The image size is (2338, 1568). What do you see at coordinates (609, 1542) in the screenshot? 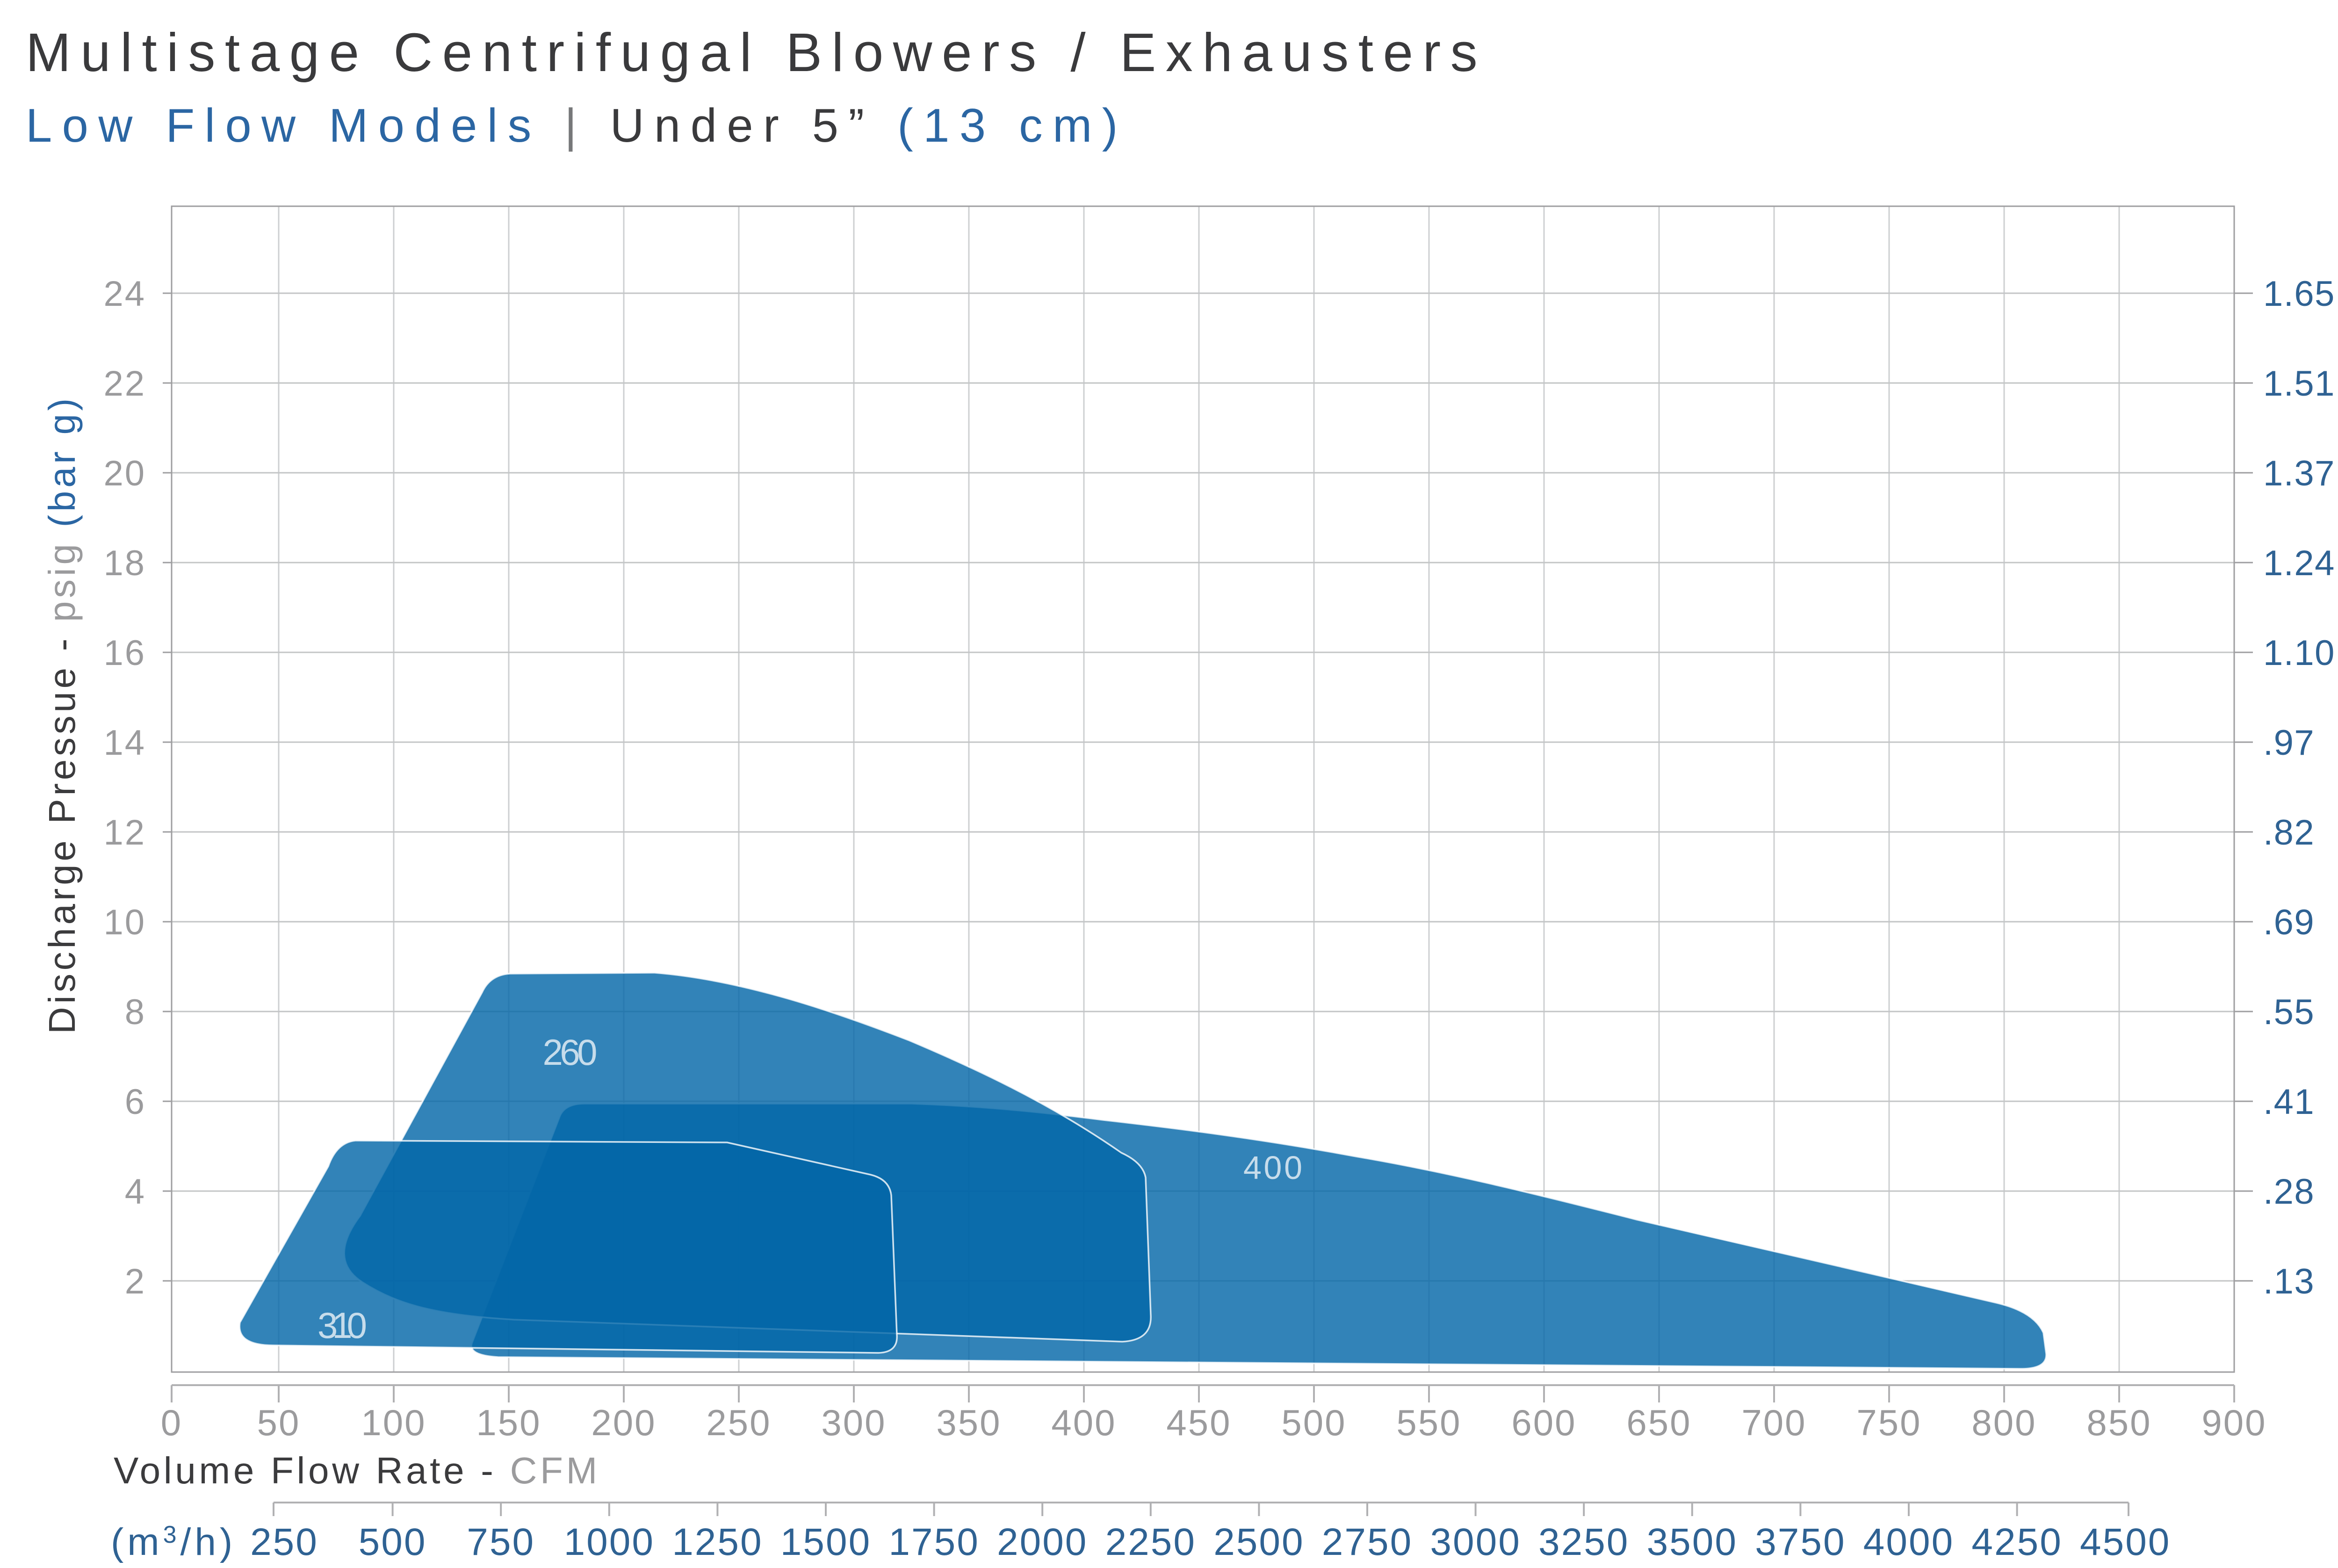
I see `svg-text: 1000` at bounding box center [609, 1542].